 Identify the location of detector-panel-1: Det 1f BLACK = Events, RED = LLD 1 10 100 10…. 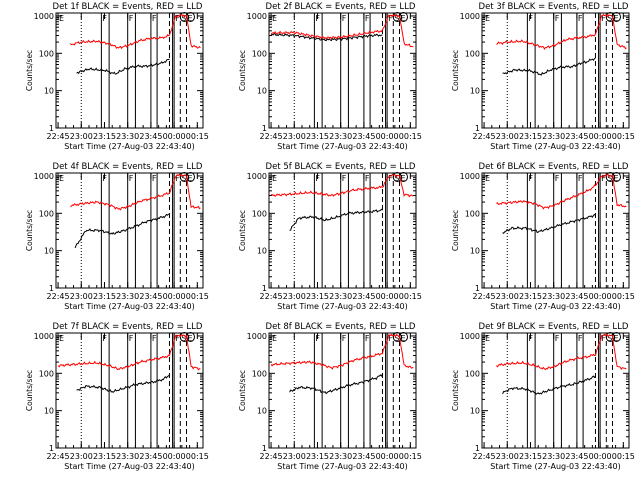
(106, 82).